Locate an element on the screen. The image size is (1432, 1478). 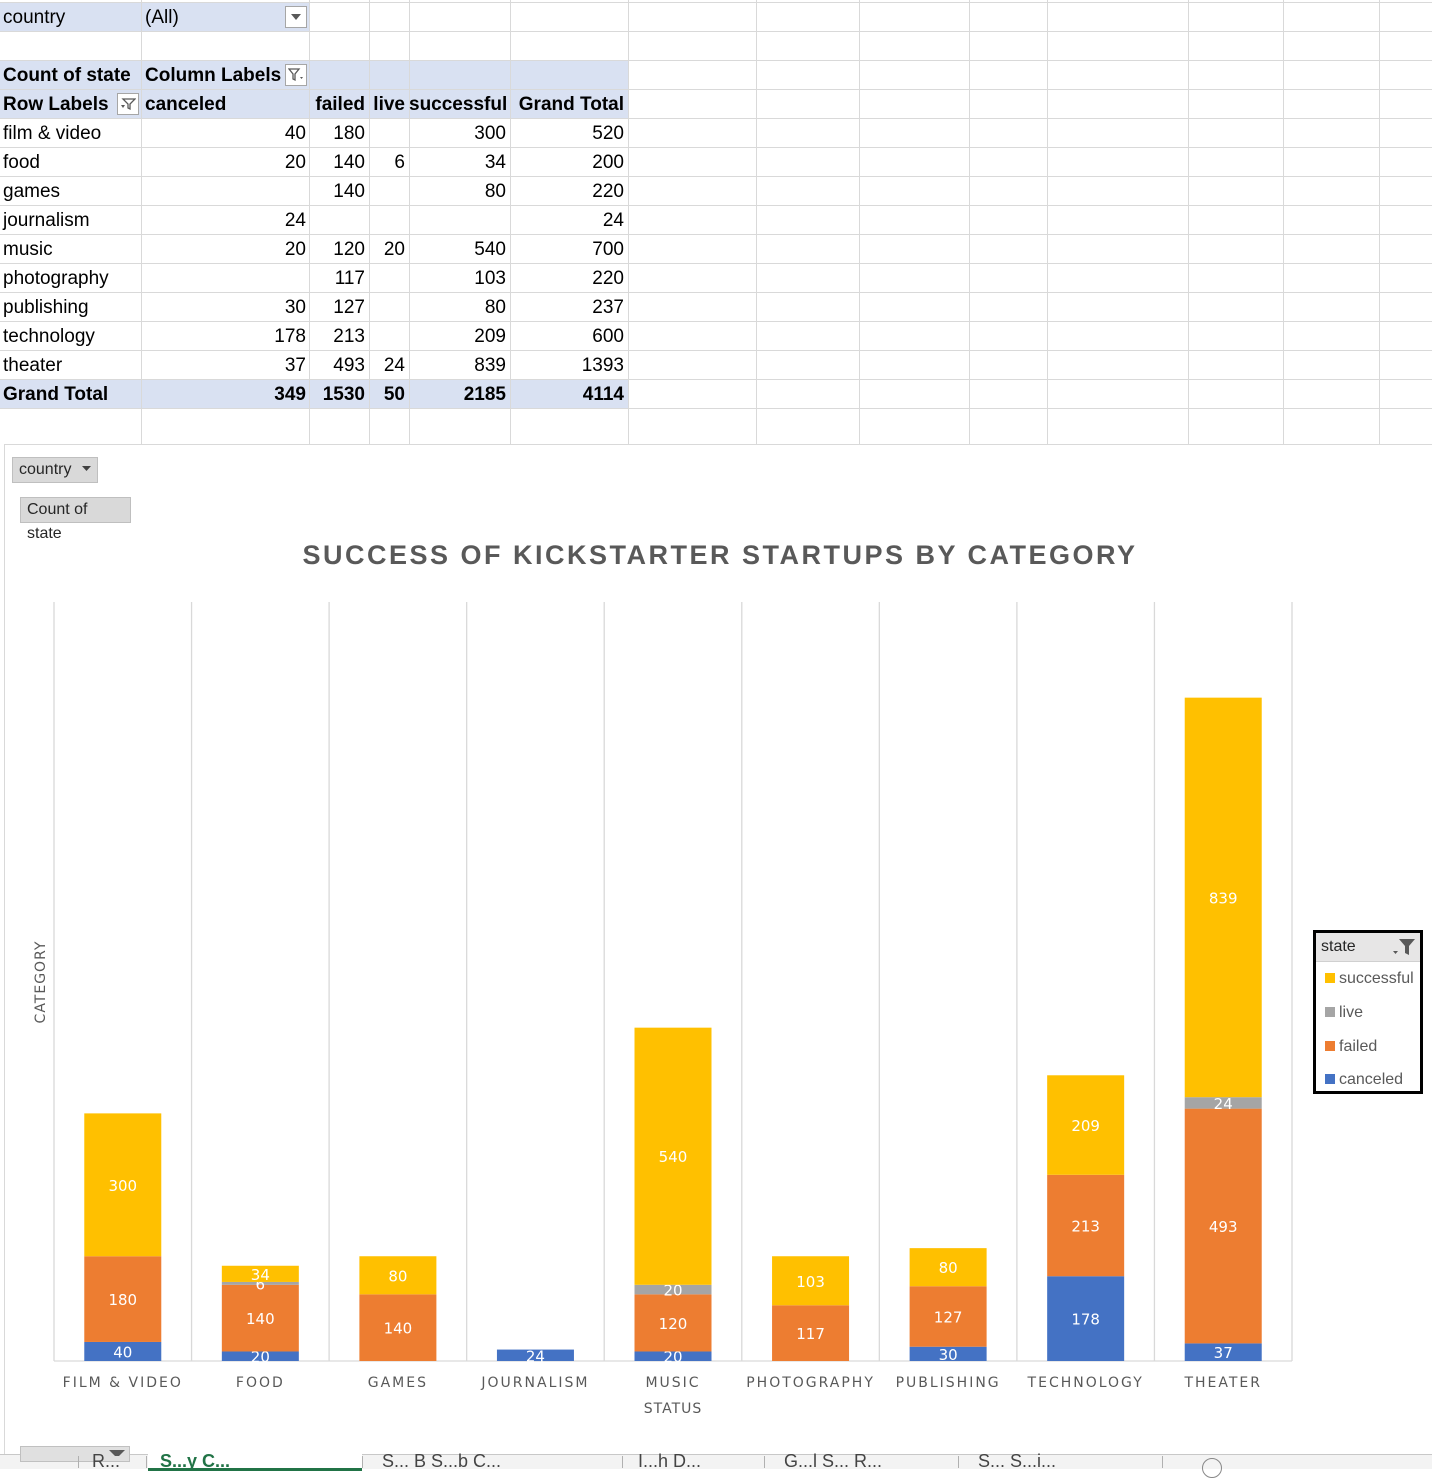
cell-failed: 127 is located at coordinates (349, 307).